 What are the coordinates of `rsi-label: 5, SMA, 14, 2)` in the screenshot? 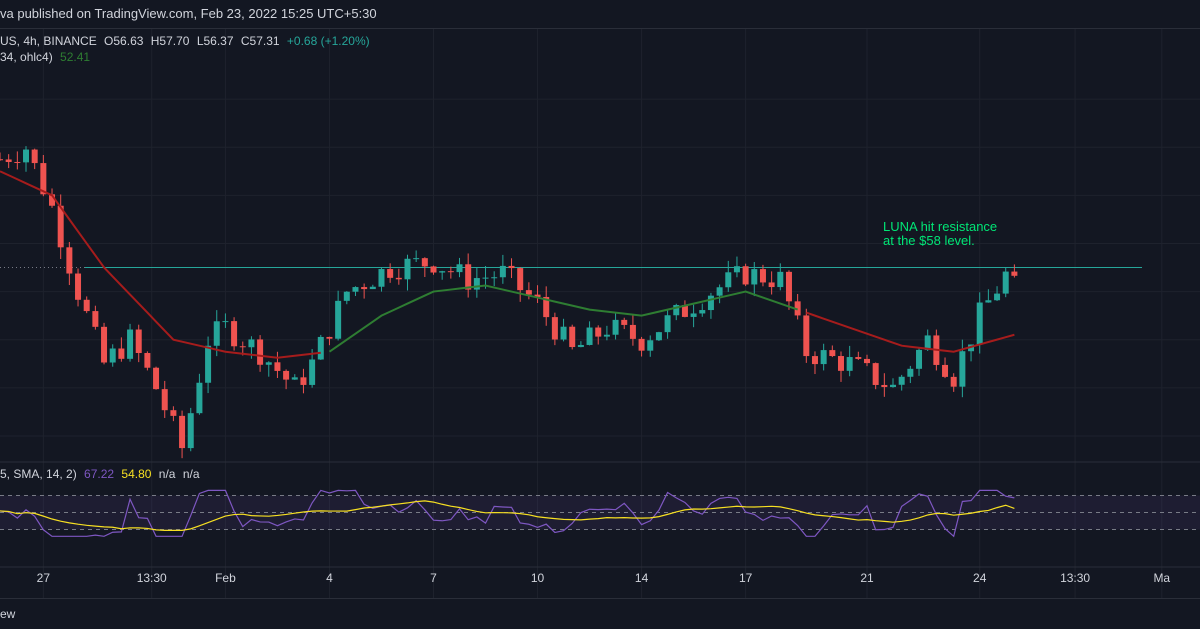 It's located at (38, 474).